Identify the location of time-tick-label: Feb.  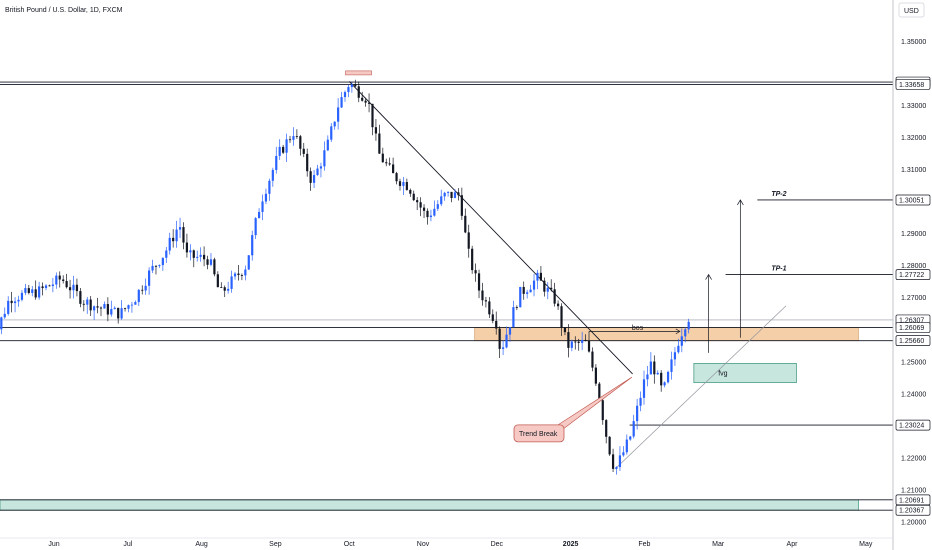
(644, 544).